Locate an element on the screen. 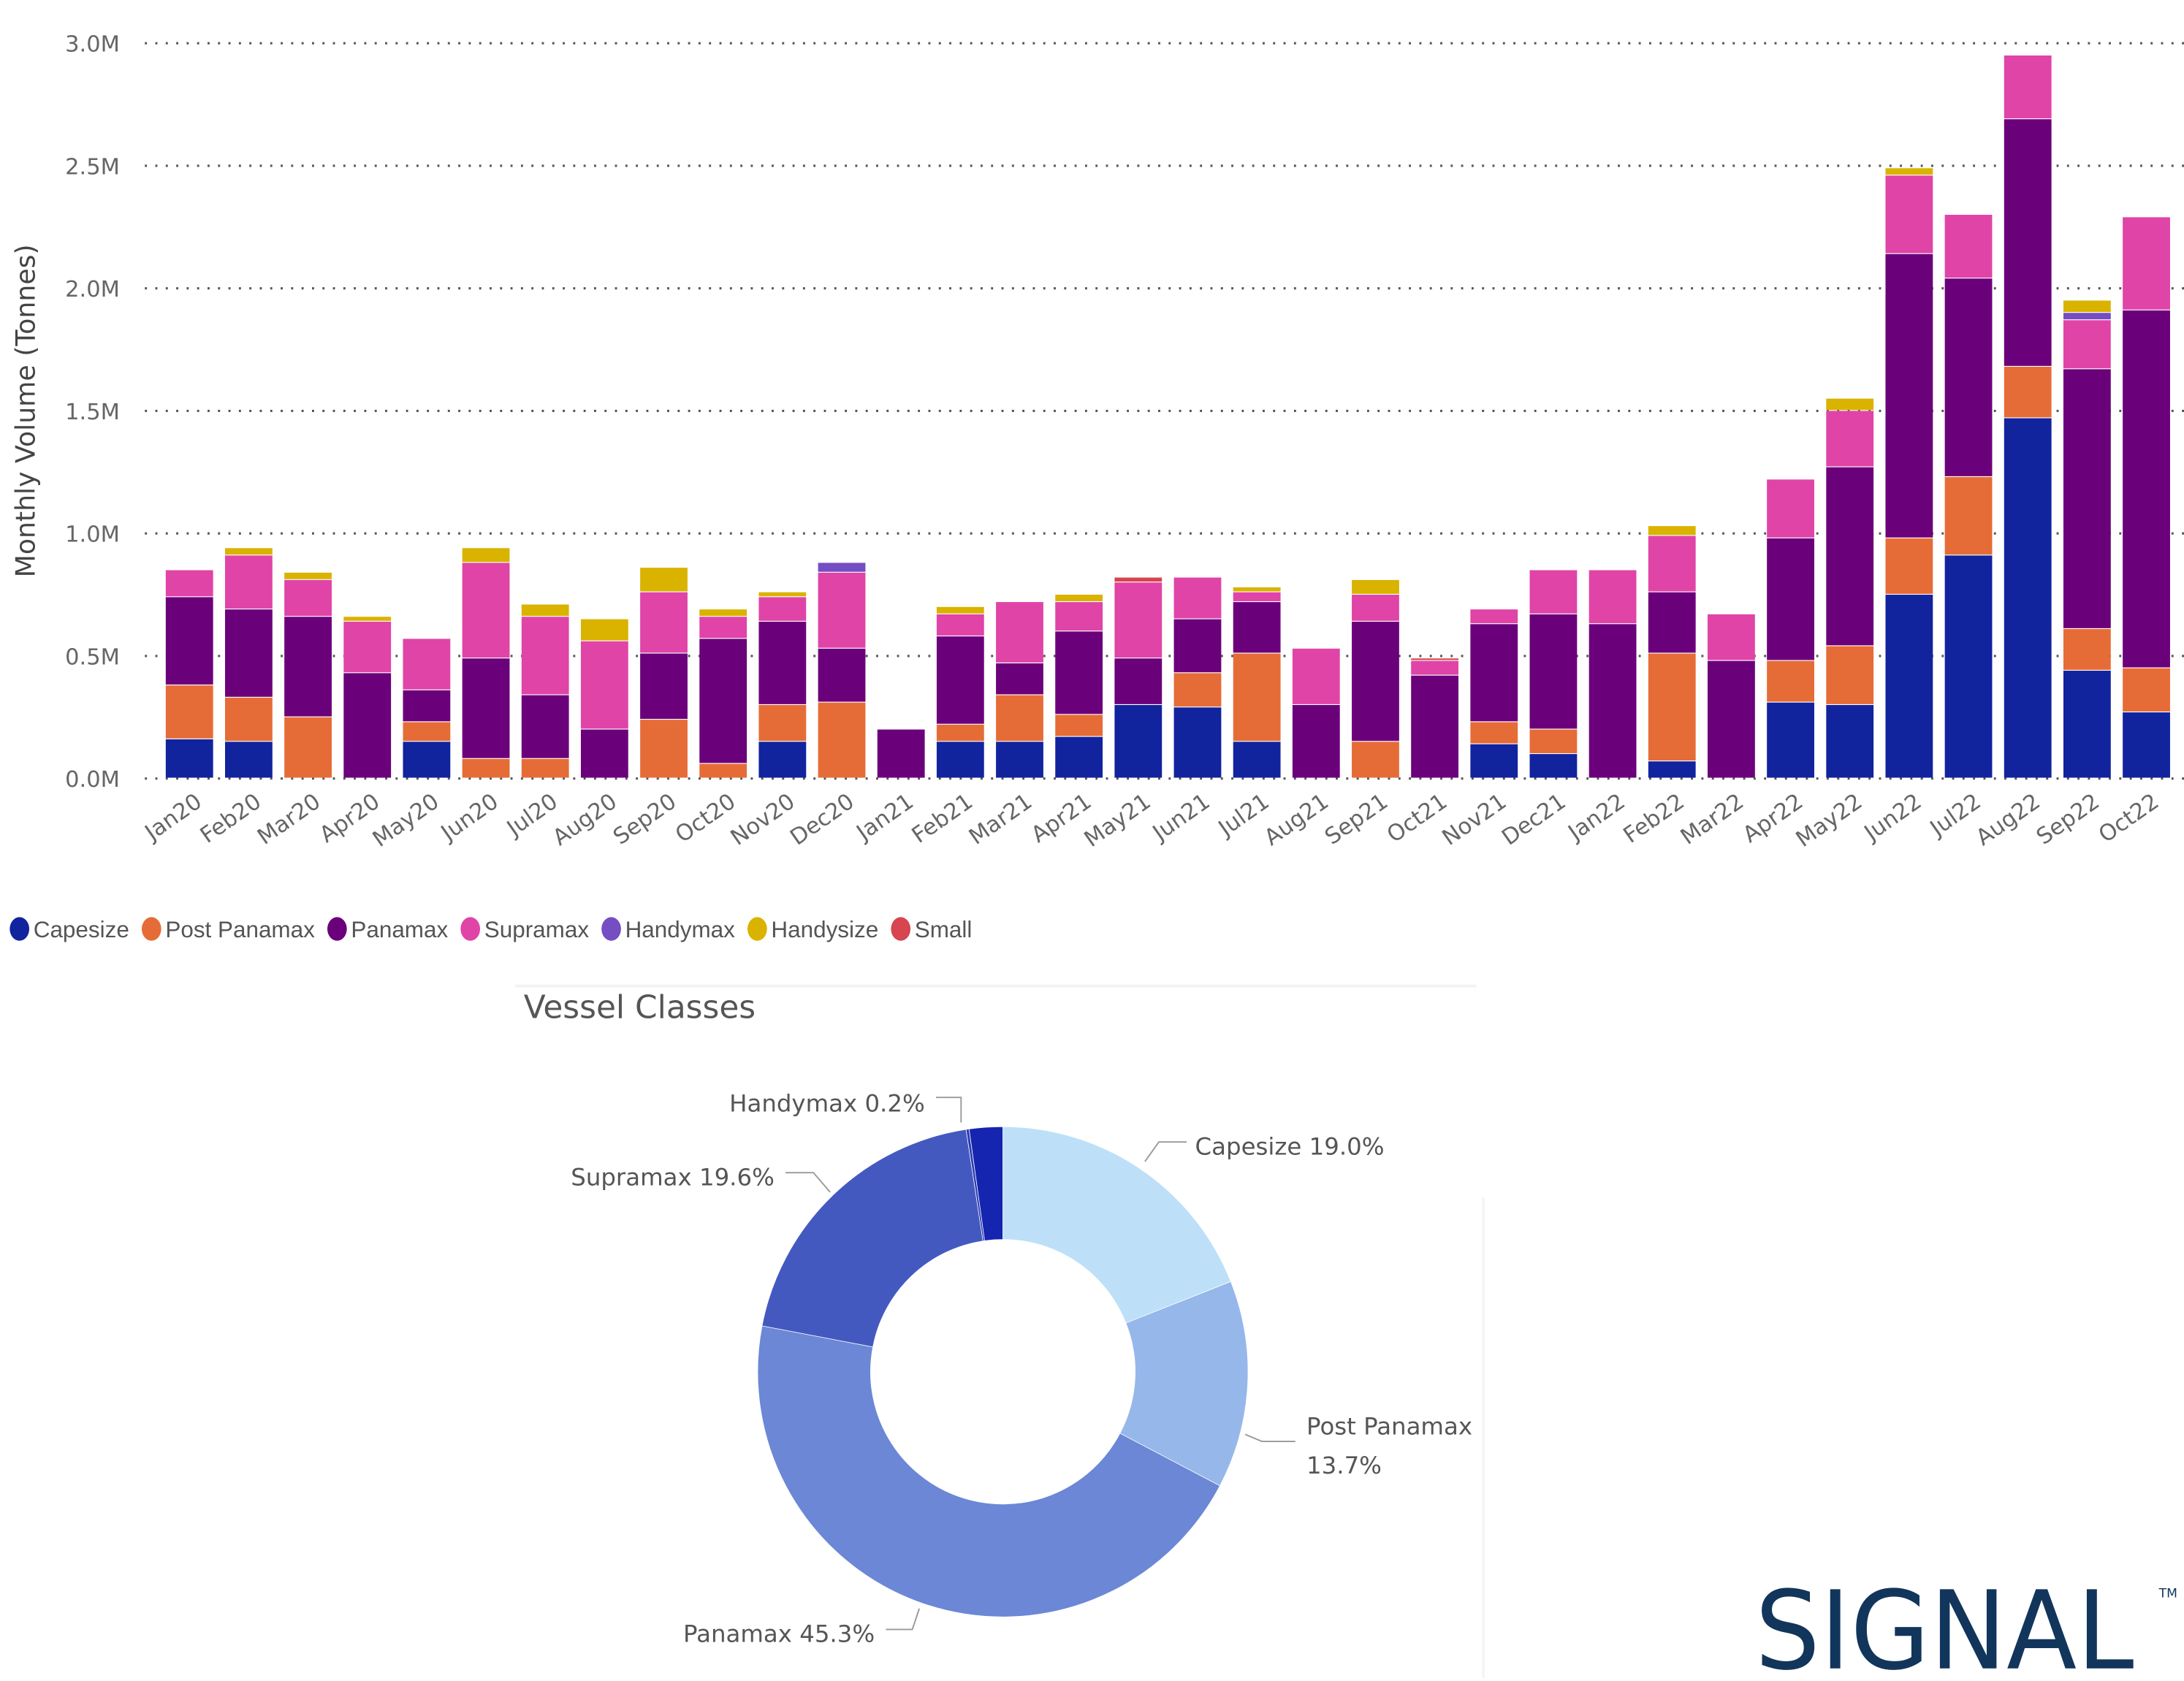 The width and height of the screenshot is (2184, 1681). bar-stack-Aug21 is located at coordinates (1316, 713).